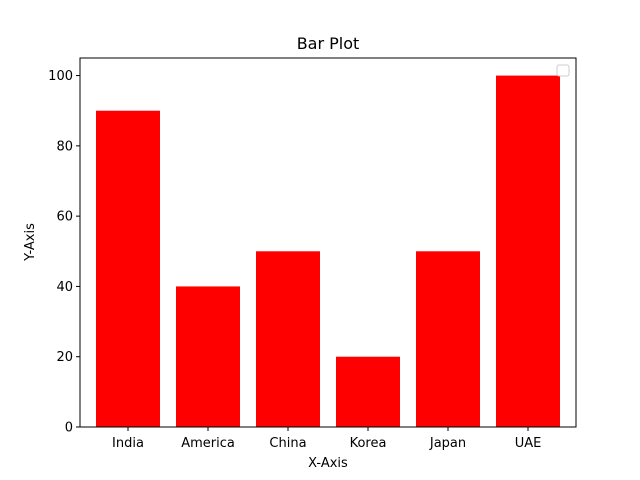 Image resolution: width=640 pixels, height=480 pixels. I want to click on x-tick-label: China, so click(287, 443).